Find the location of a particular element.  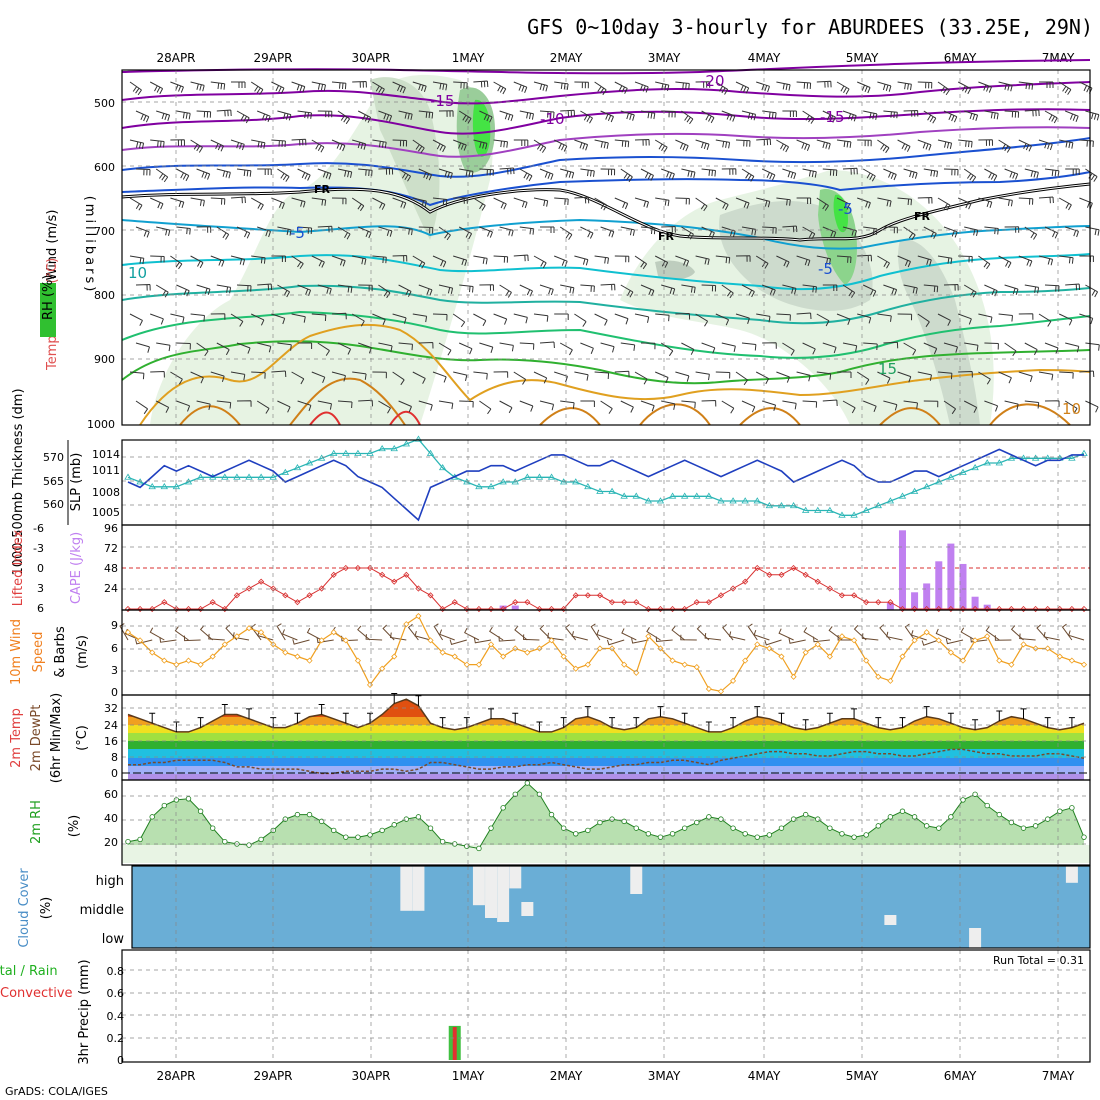

day-label: 2MAY is located at coordinates (566, 1076).